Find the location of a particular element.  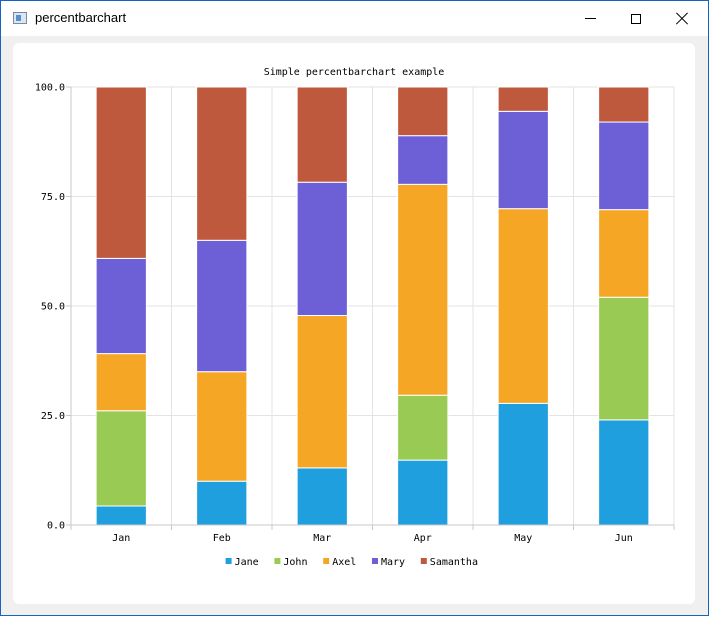

close-button is located at coordinates (682, 18).